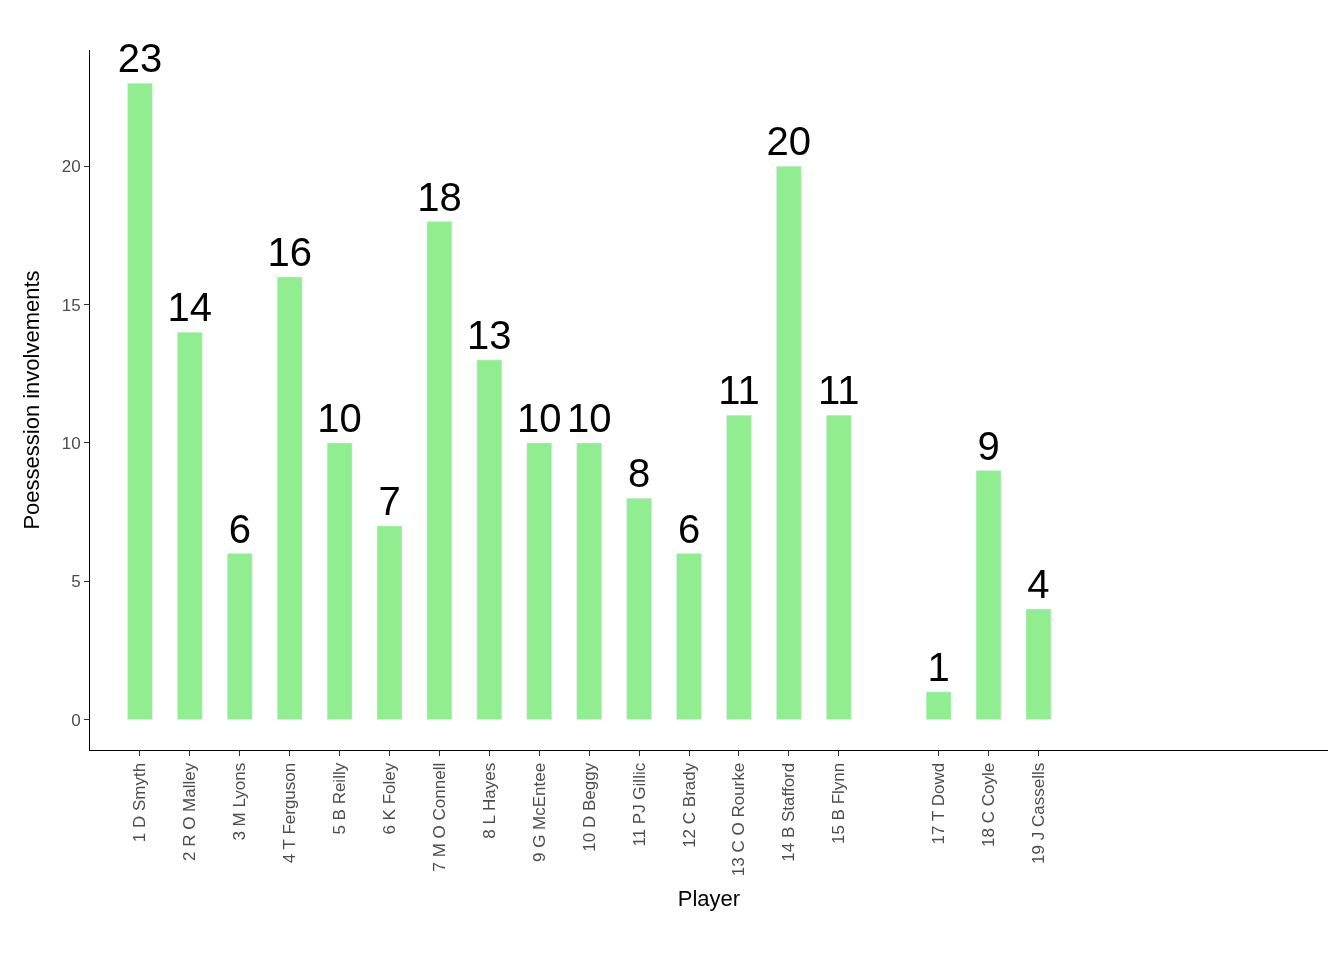 This screenshot has width=1344, height=960. I want to click on data-label: 1, so click(938, 666).